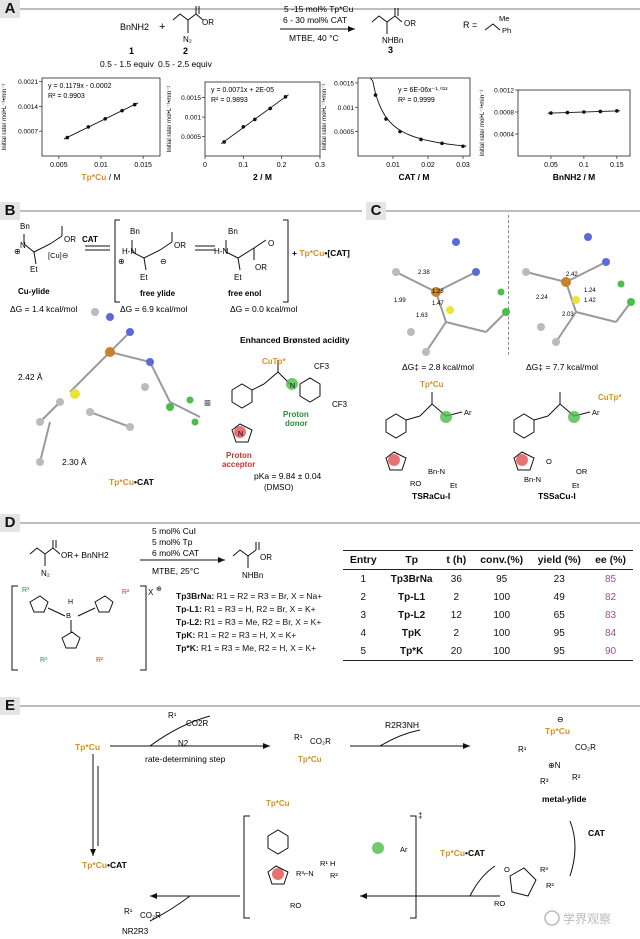 Image resolution: width=640 pixels, height=939 pixels. Describe the element at coordinates (551, 165) in the screenshot. I see `x-tick-label: 0.05` at that location.